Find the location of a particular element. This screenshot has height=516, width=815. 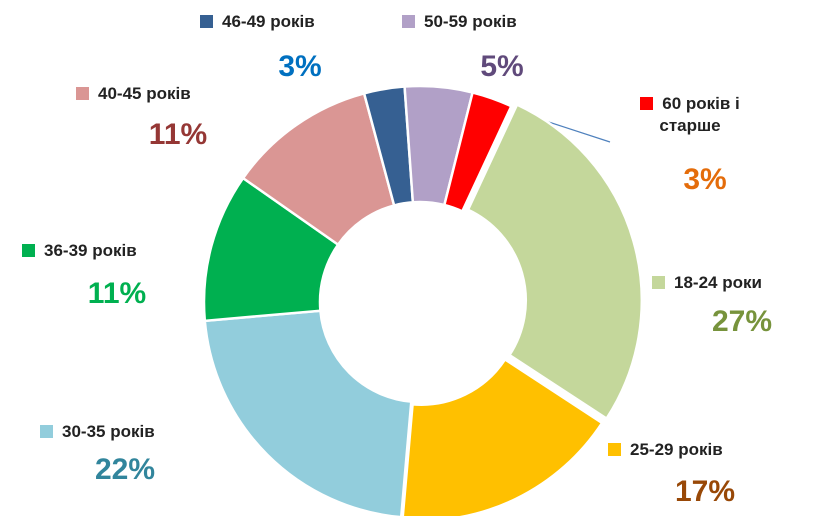

legend-label: 36-39 років is located at coordinates (90, 250).